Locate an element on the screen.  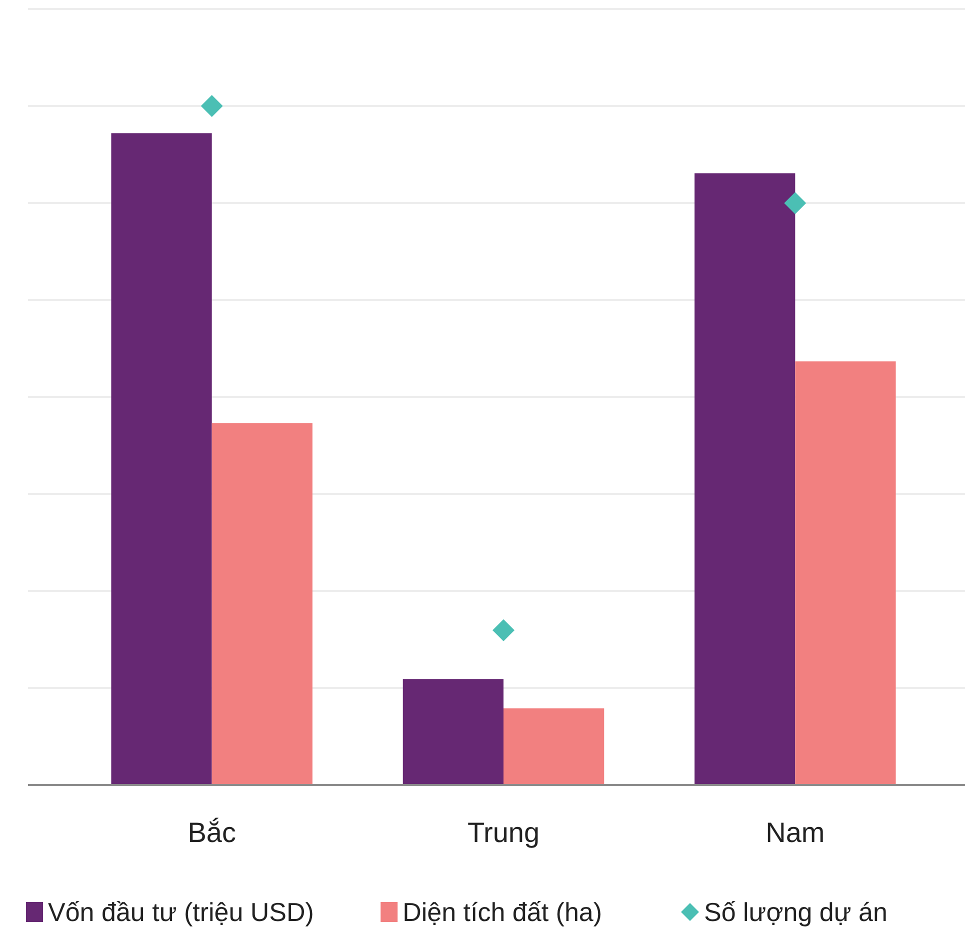
legend-label: Diện tích đất (ha) is located at coordinates (502, 912).